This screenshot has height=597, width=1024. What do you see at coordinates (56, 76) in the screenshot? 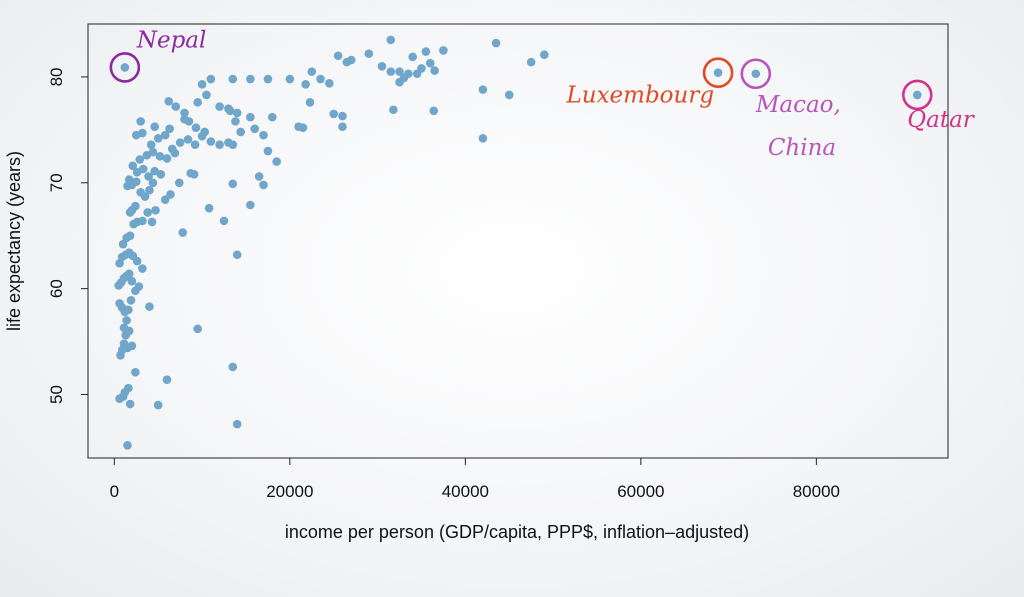
I see `y-tick-label: 80` at bounding box center [56, 76].